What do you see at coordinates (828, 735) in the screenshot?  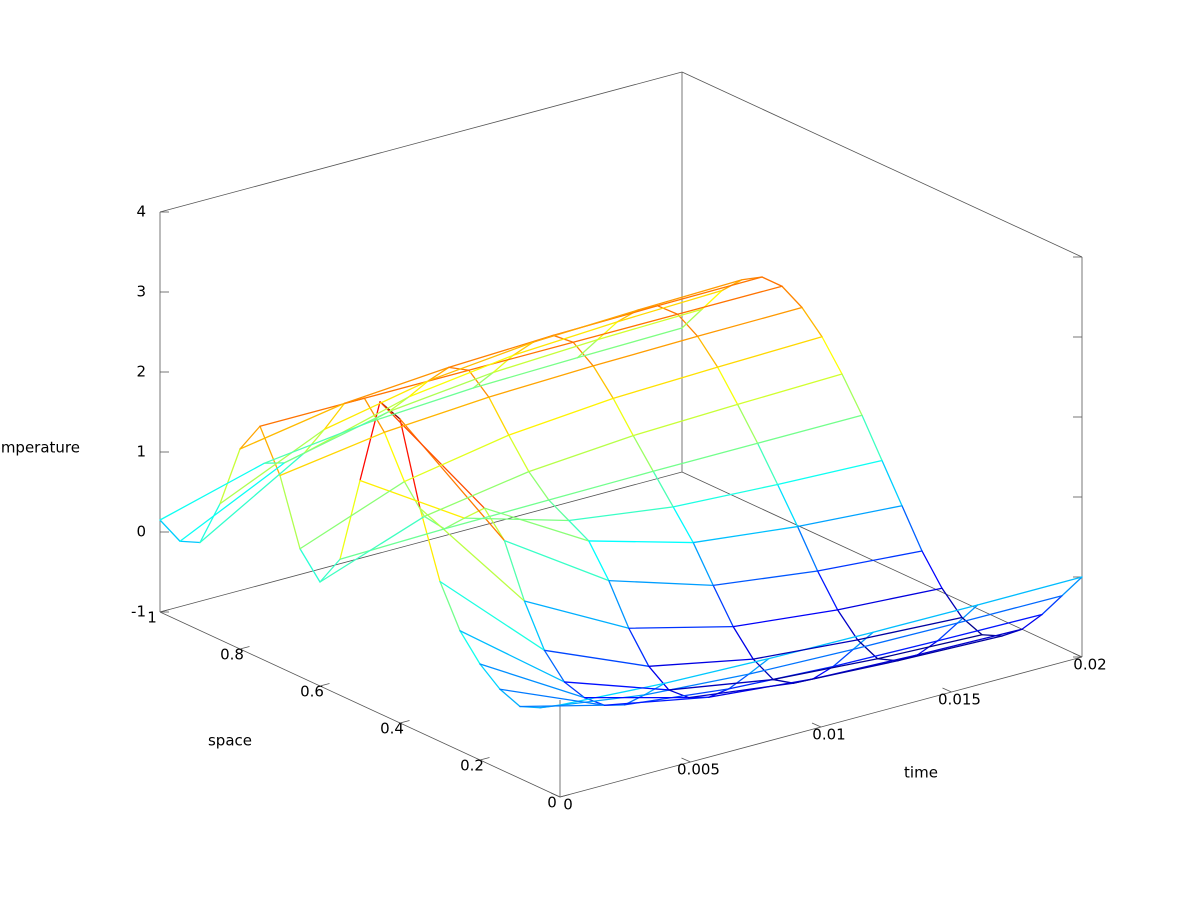 I see `y-tick-label: 0.01` at bounding box center [828, 735].